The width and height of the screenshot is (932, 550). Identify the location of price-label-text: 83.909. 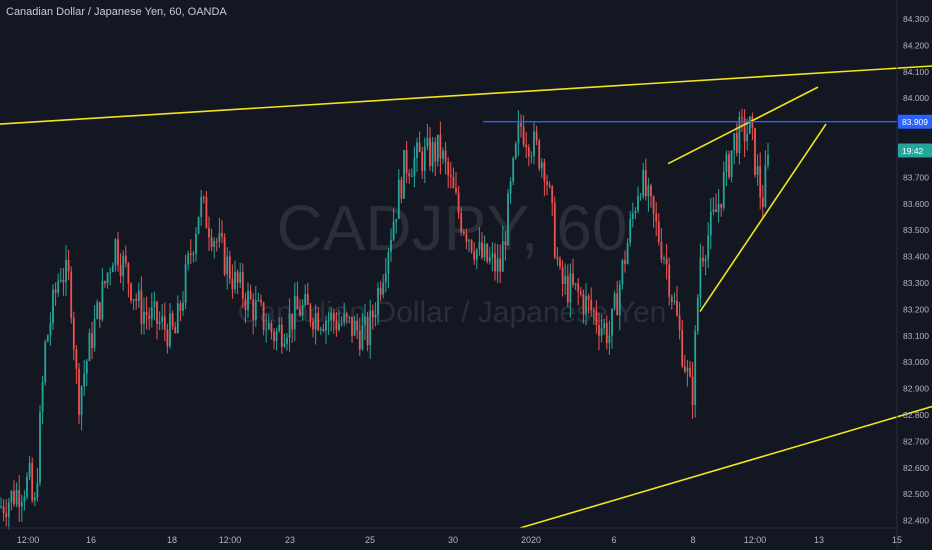
(915, 122).